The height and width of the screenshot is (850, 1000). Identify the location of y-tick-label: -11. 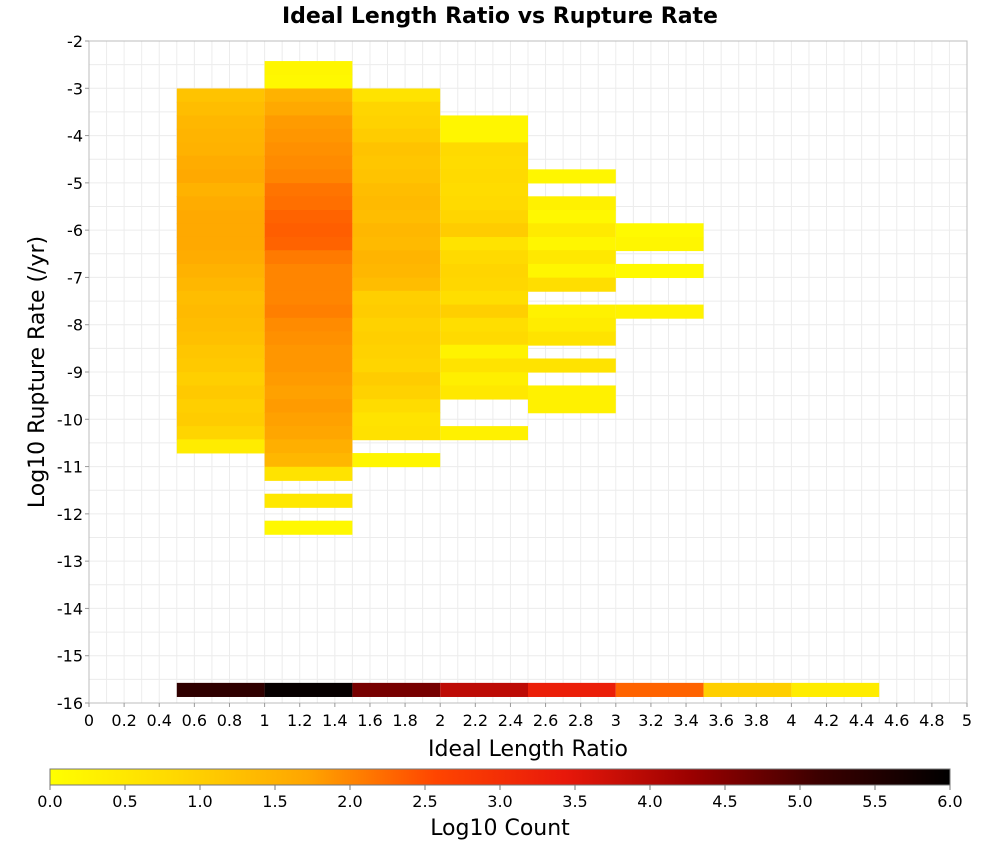
(70, 467).